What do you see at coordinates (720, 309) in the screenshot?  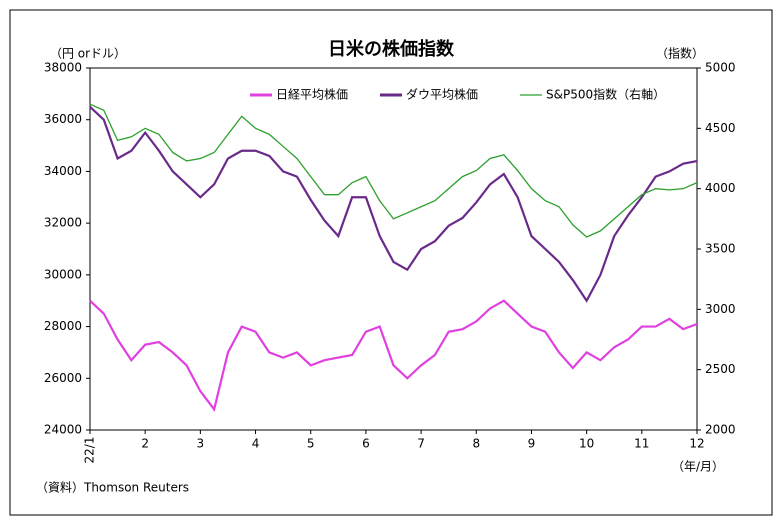 I see `y2-tick-label: 3000` at bounding box center [720, 309].